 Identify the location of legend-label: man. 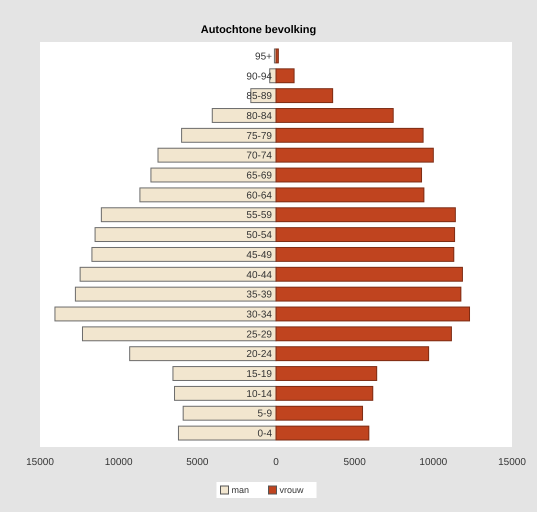
(241, 490).